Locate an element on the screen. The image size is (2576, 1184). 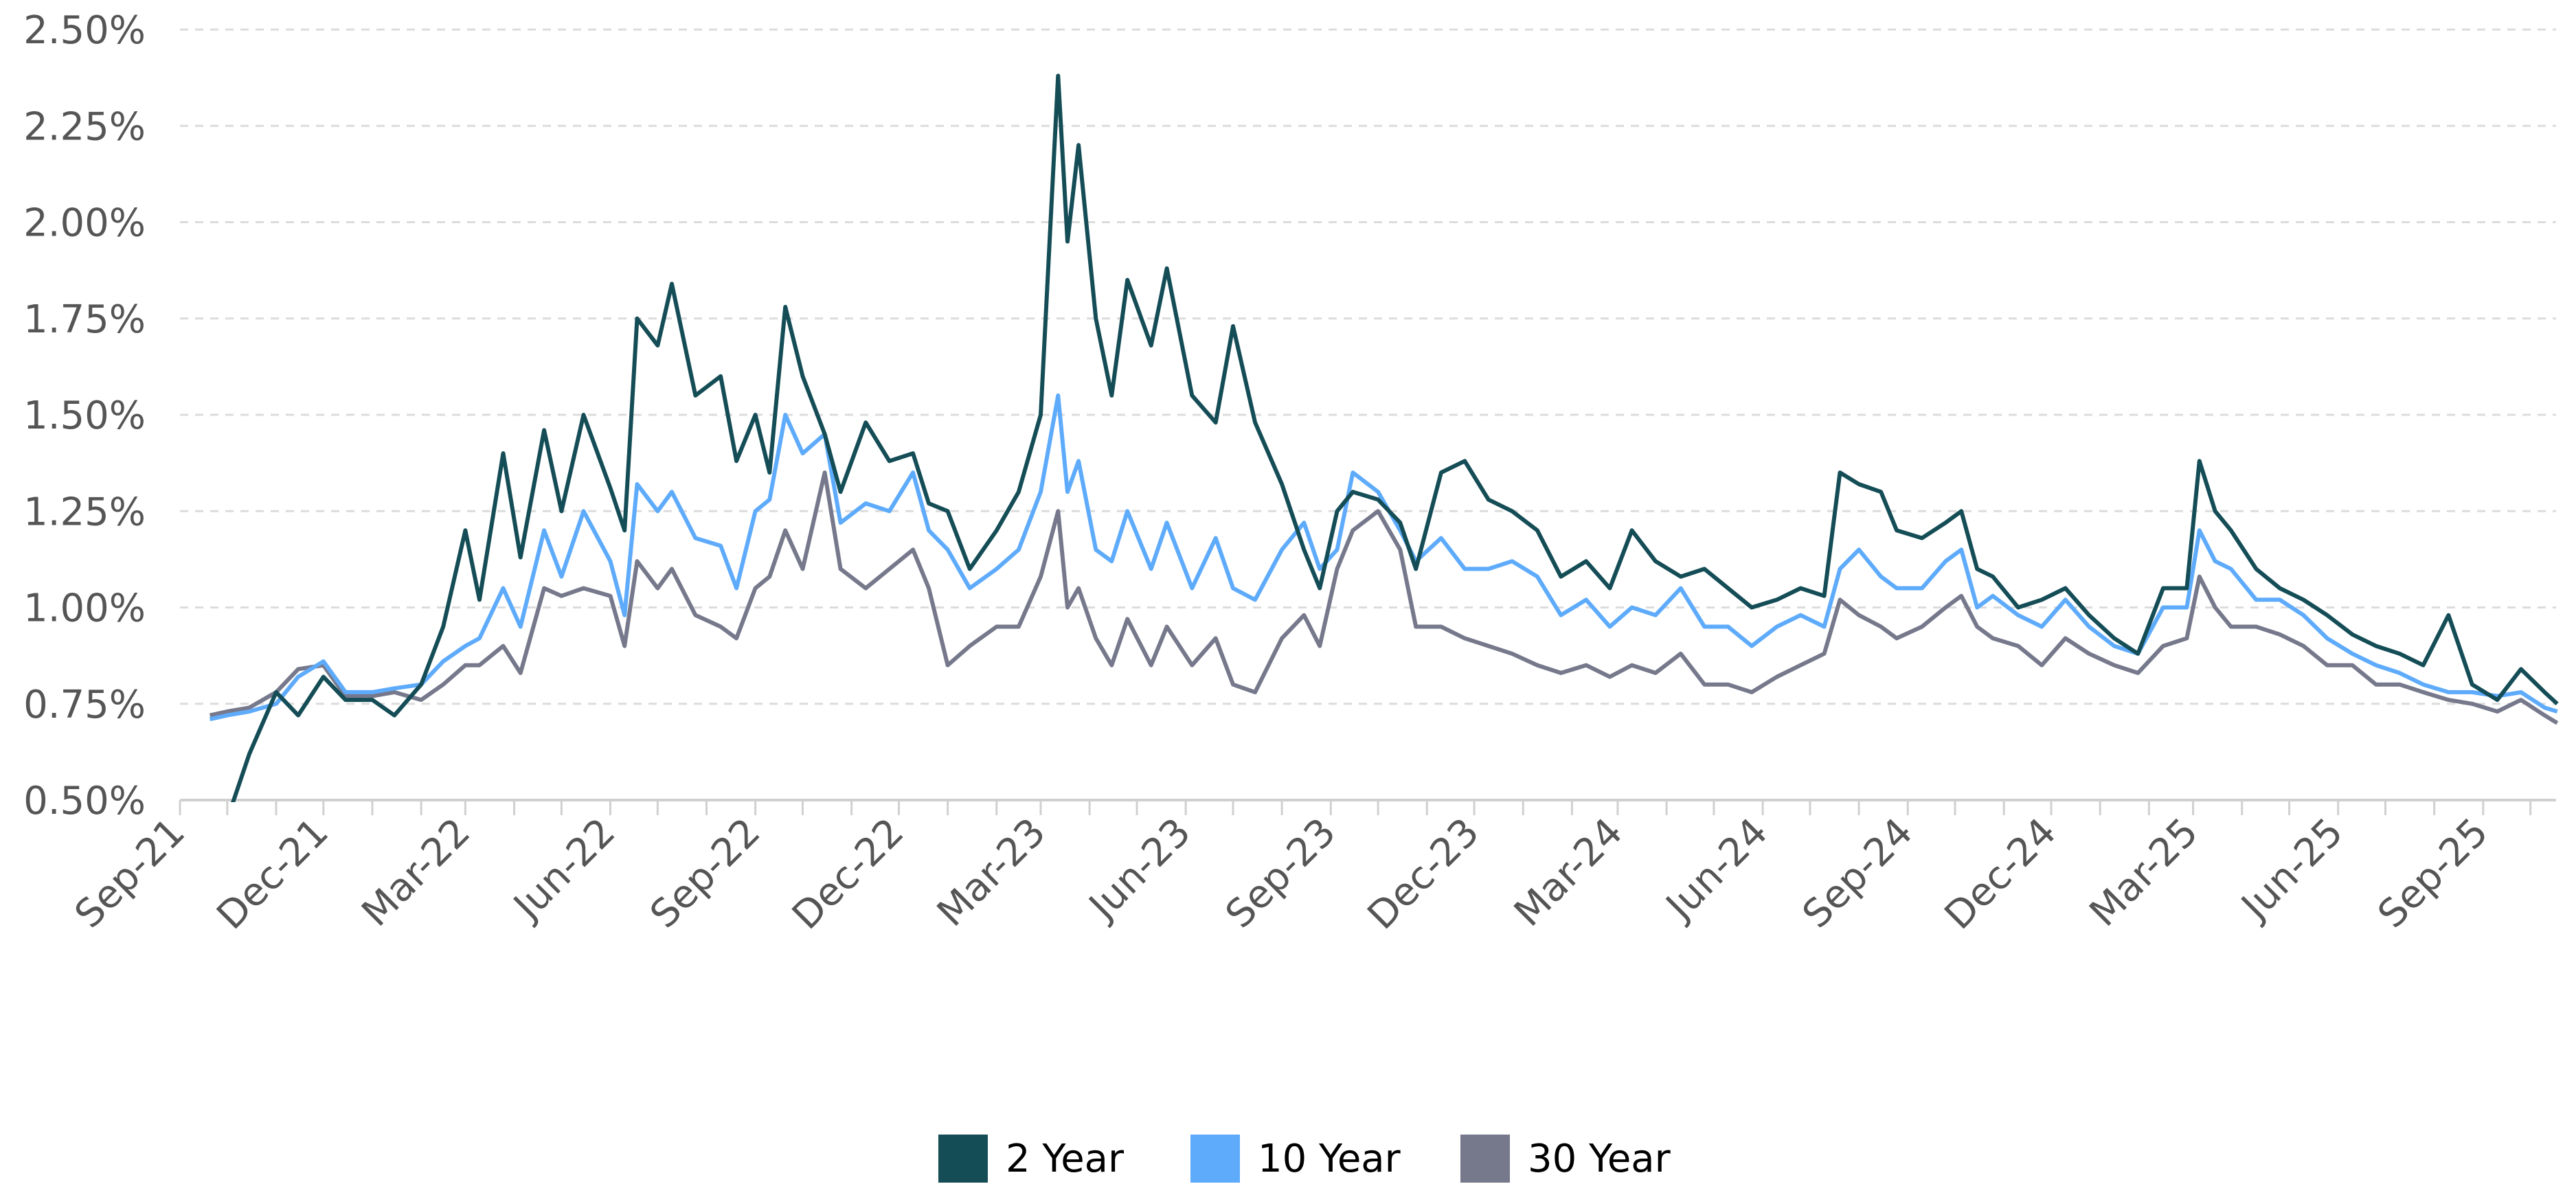
legend-swatch-30-year is located at coordinates (1485, 1159).